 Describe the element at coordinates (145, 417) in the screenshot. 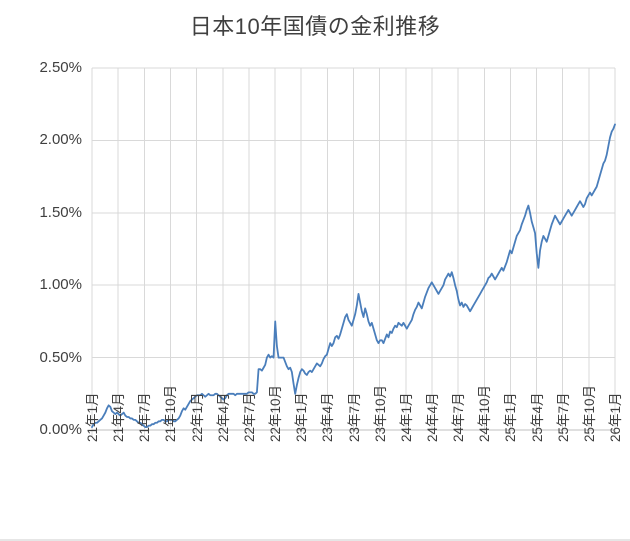

I see `x-axis-tick-label: 21年7月` at that location.